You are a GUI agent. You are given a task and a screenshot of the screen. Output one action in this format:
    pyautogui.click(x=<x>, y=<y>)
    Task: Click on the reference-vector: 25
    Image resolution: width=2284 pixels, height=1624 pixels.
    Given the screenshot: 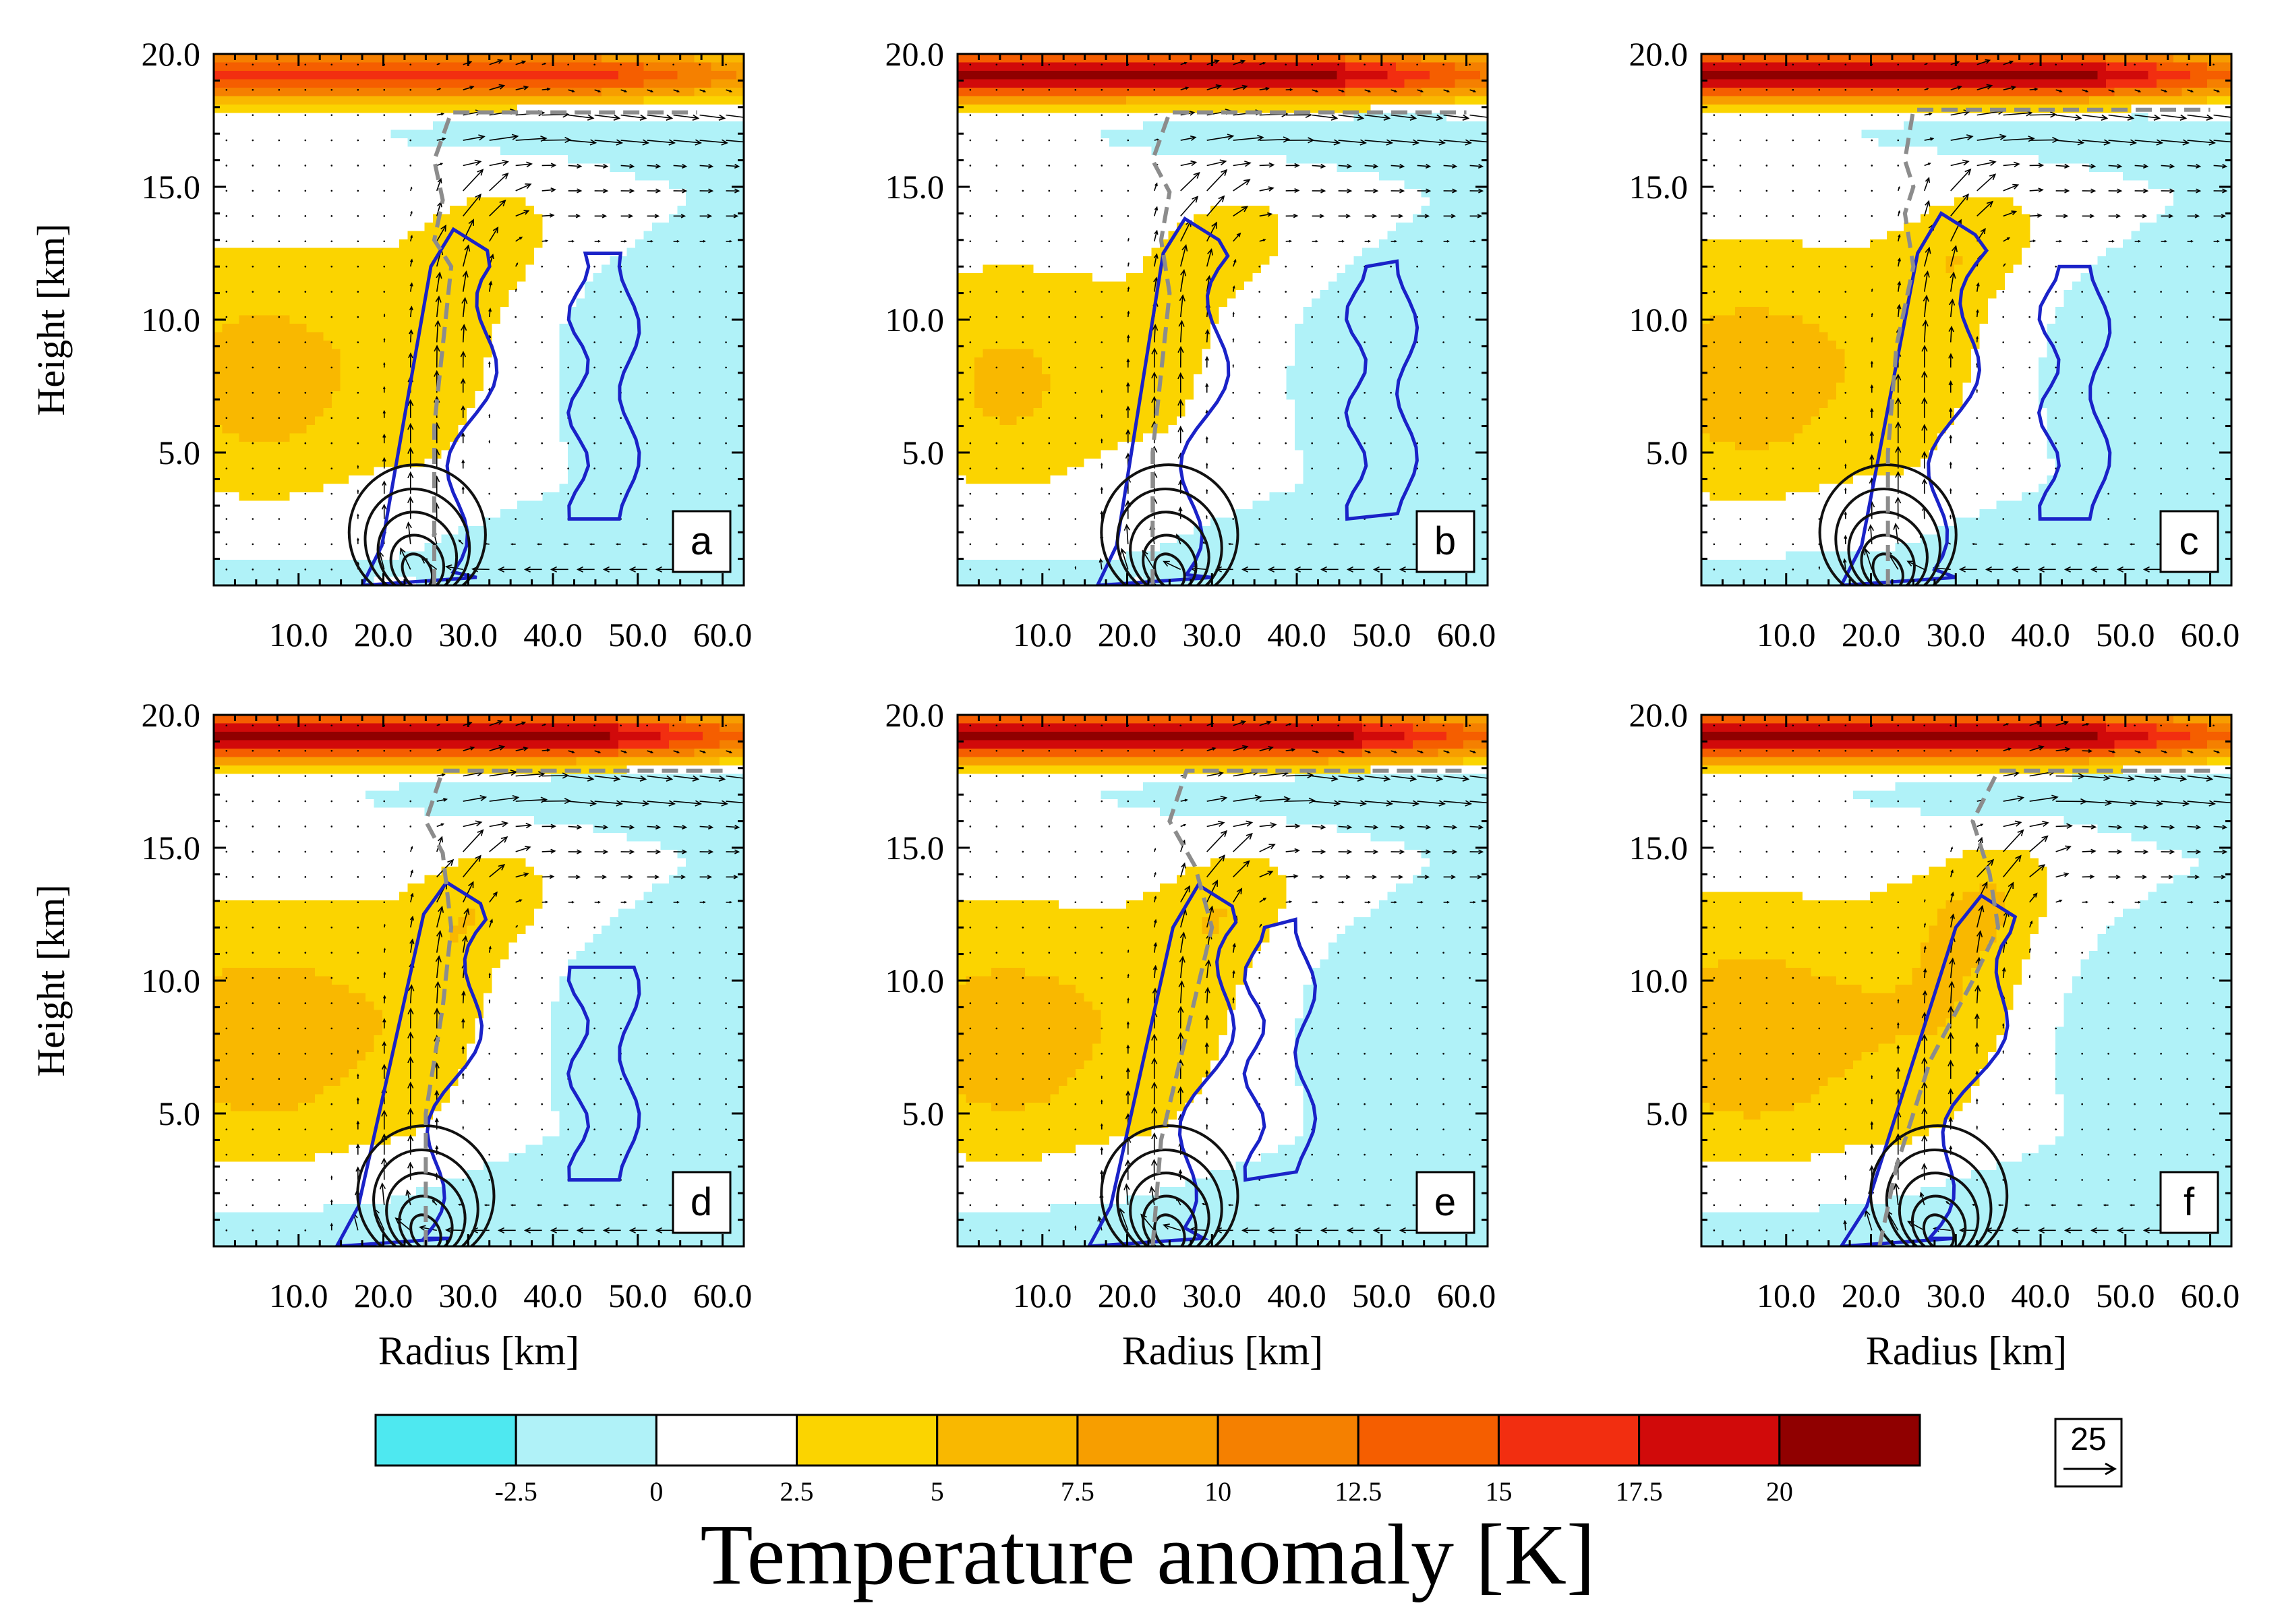 What is the action you would take?
    pyautogui.click(x=2088, y=1453)
    